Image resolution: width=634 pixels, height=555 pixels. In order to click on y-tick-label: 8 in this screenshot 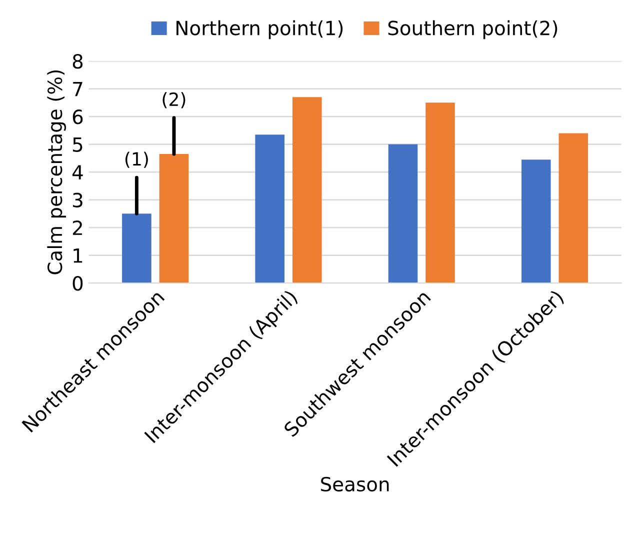, I will do `click(77, 61)`.